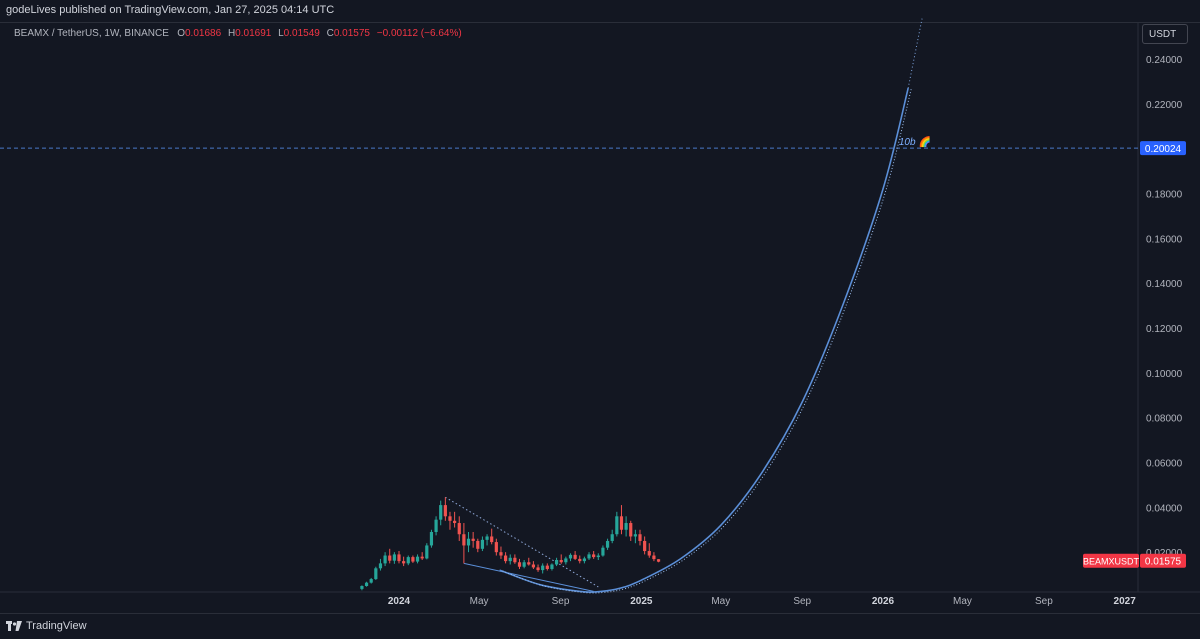 The image size is (1200, 639). What do you see at coordinates (802, 601) in the screenshot?
I see `time-tick-label: Sep` at bounding box center [802, 601].